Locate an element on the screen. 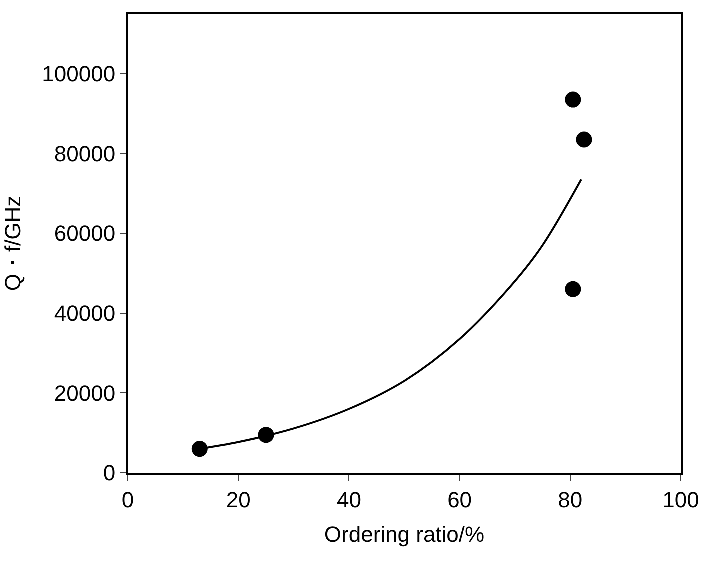 This screenshot has height=568, width=711. x-tick-label: 40 is located at coordinates (349, 499).